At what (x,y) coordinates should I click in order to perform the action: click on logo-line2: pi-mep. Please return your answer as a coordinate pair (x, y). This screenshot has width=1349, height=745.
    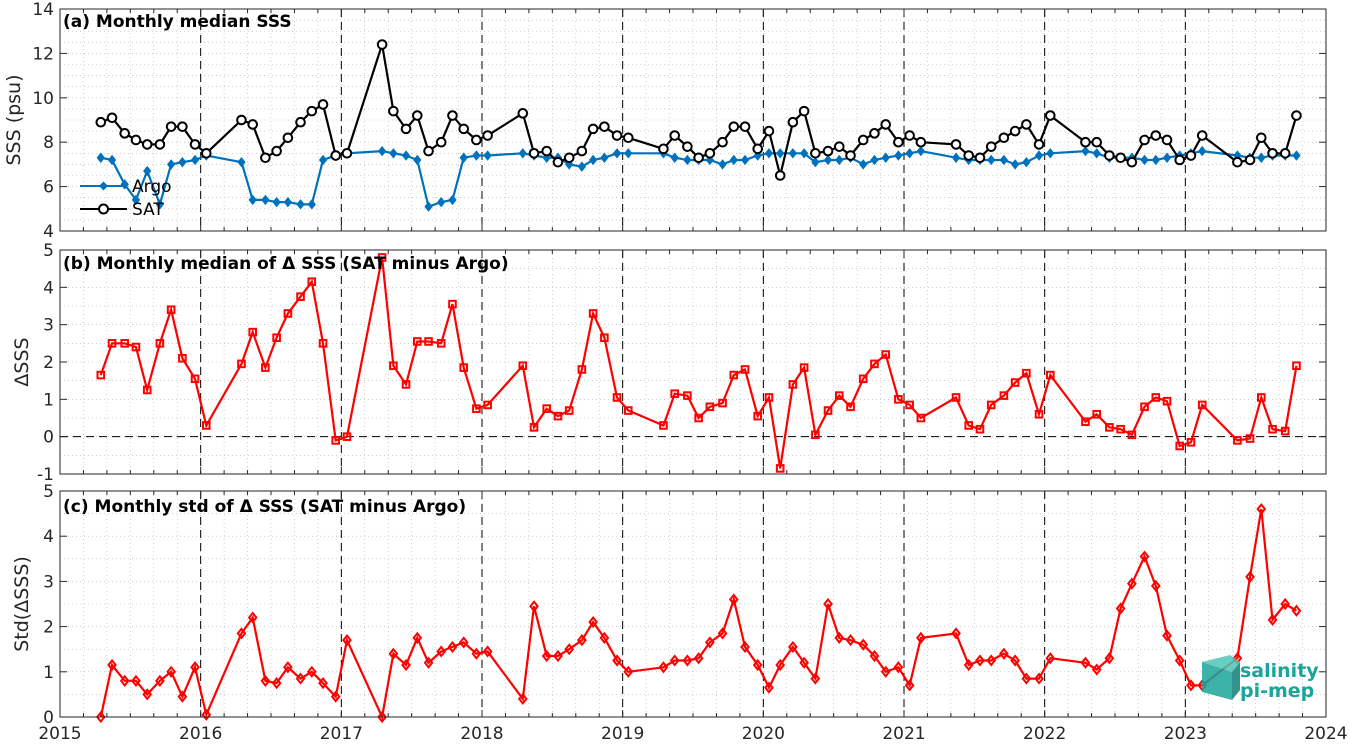
    Looking at the image, I should click on (1277, 691).